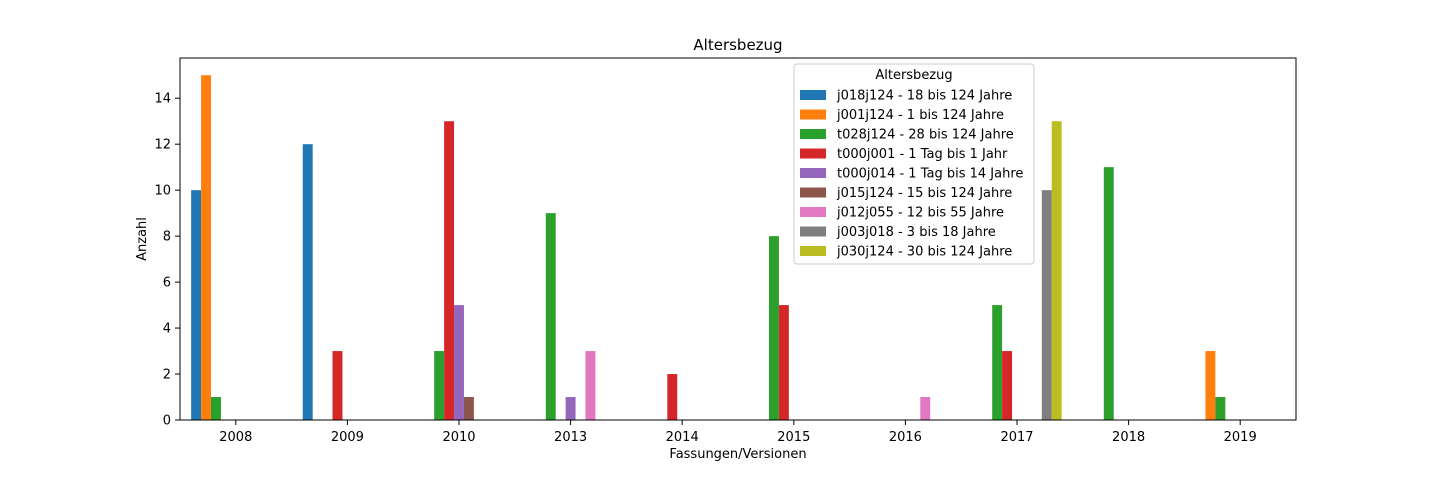  What do you see at coordinates (924, 96) in the screenshot?
I see `legend-entry: j018j124 - 18 bis 124 Jahre` at bounding box center [924, 96].